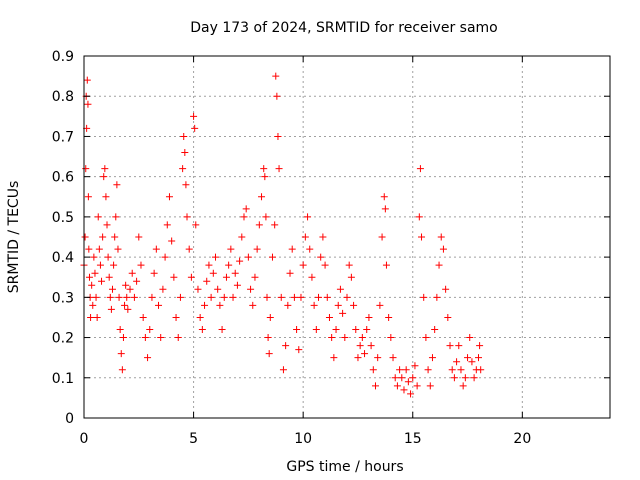 This screenshot has width=640, height=480. Describe the element at coordinates (63, 298) in the screenshot. I see `y-tick-label: 0.3` at that location.